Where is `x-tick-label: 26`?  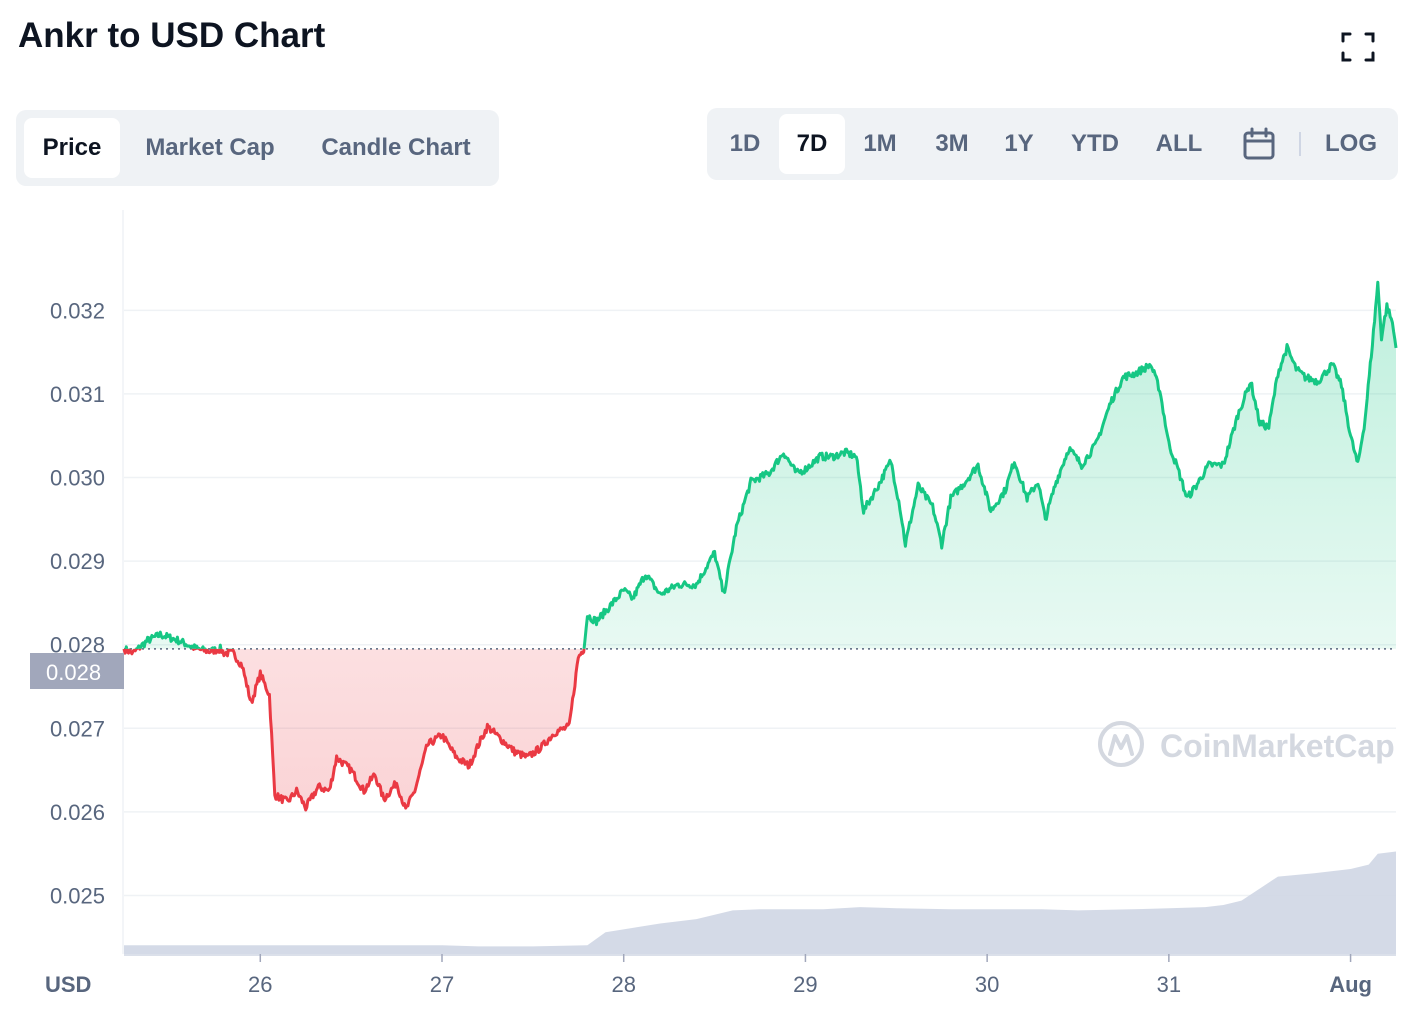 x-tick-label: 26 is located at coordinates (260, 984).